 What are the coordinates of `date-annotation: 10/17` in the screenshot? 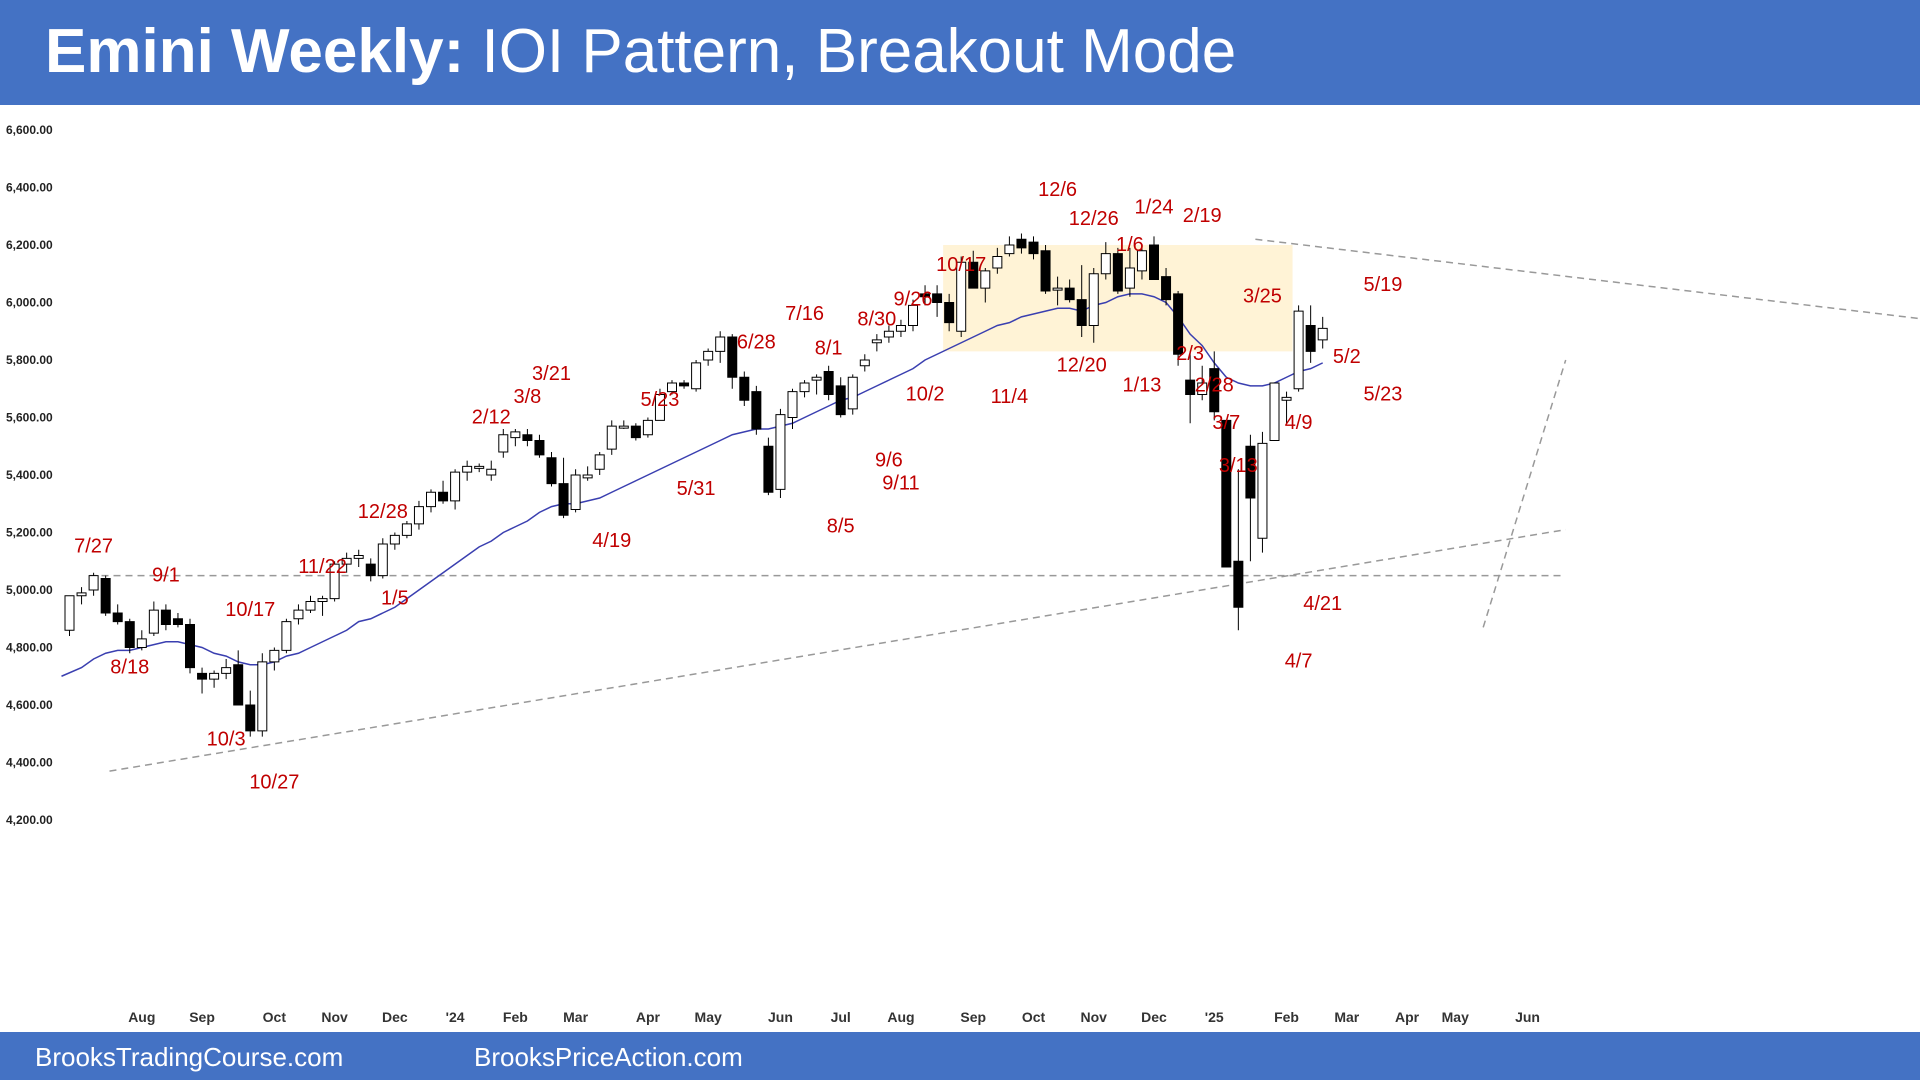 It's located at (961, 265).